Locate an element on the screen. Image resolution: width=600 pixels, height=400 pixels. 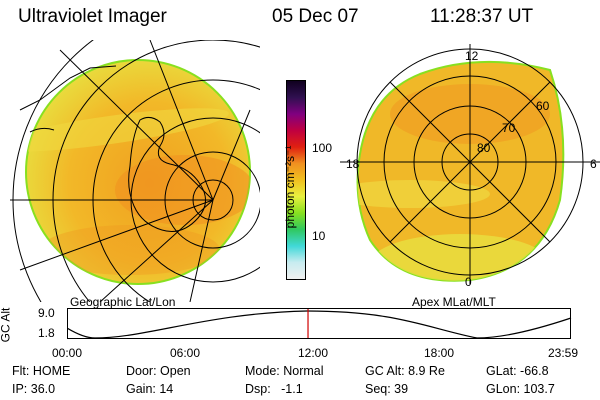
altitude-plot is located at coordinates (319, 323).